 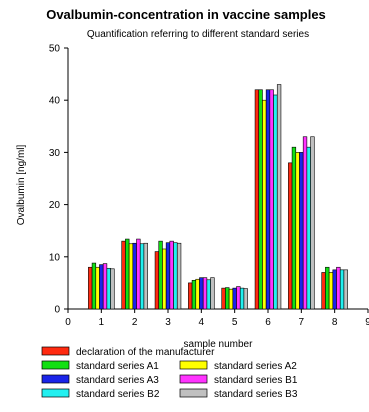 I want to click on x-tick-label: 4, so click(x=202, y=322).